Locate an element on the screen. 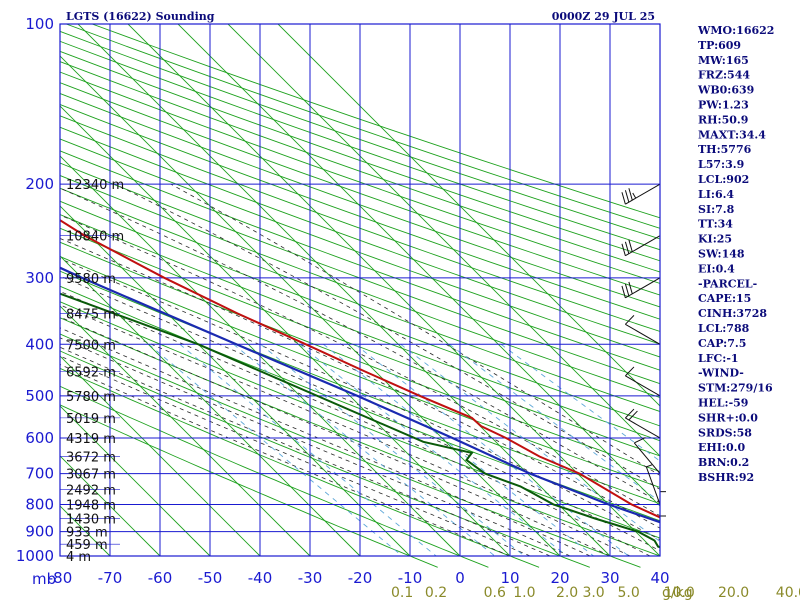 Image resolution: width=800 pixels, height=600 pixels. index-value: SRDS:58 is located at coordinates (725, 432).